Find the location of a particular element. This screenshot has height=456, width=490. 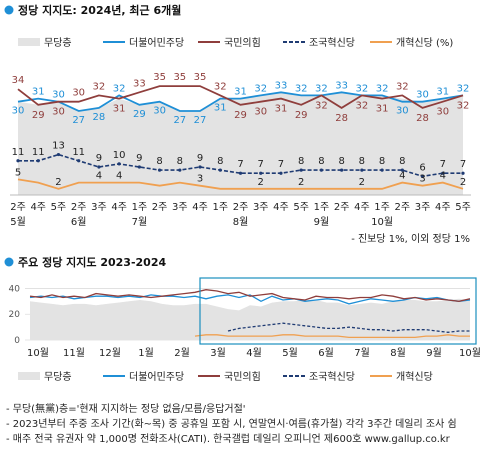

chart1-x-tick-label: 5주 is located at coordinates (59, 207).